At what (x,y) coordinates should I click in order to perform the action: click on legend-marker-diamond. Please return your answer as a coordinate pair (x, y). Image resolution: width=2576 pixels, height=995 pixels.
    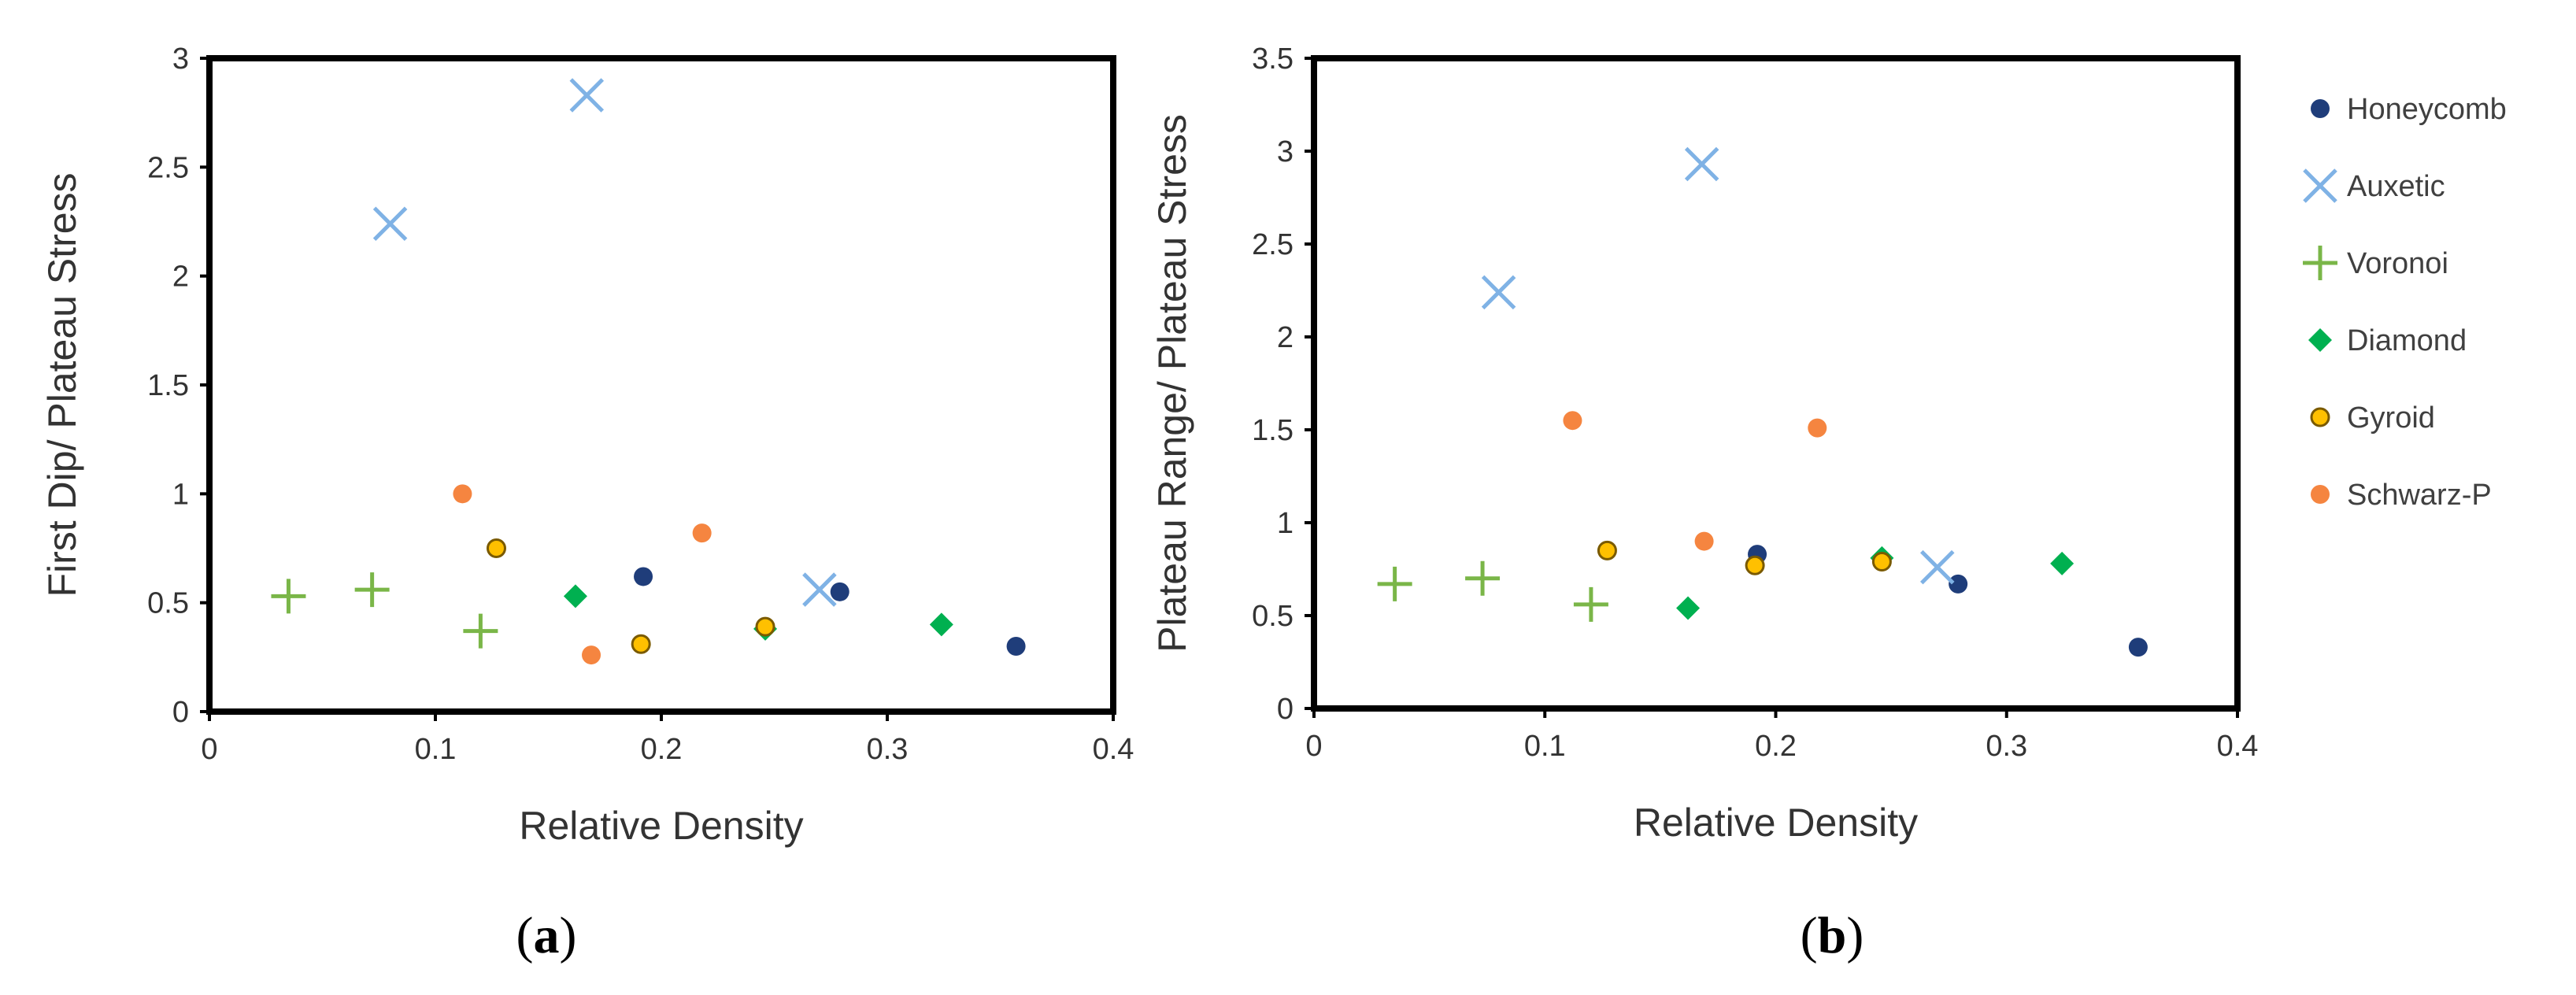
    Looking at the image, I should click on (2320, 340).